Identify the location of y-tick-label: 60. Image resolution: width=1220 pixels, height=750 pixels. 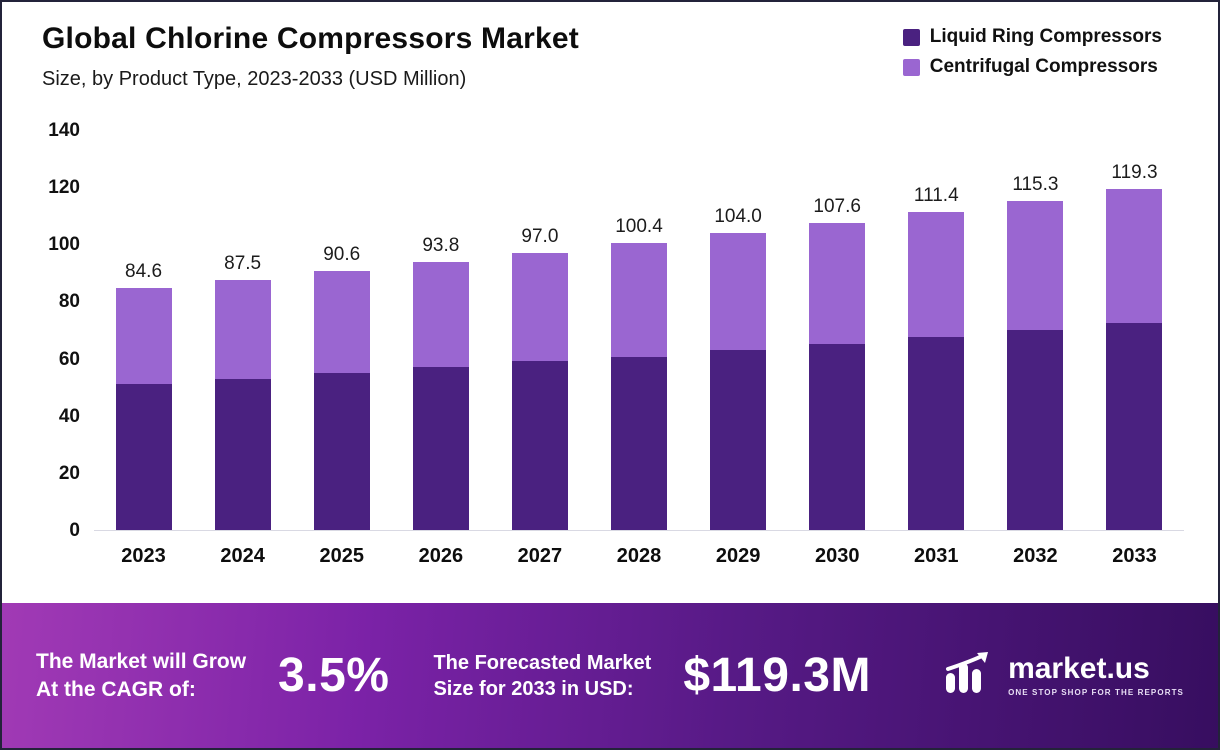
(69, 359).